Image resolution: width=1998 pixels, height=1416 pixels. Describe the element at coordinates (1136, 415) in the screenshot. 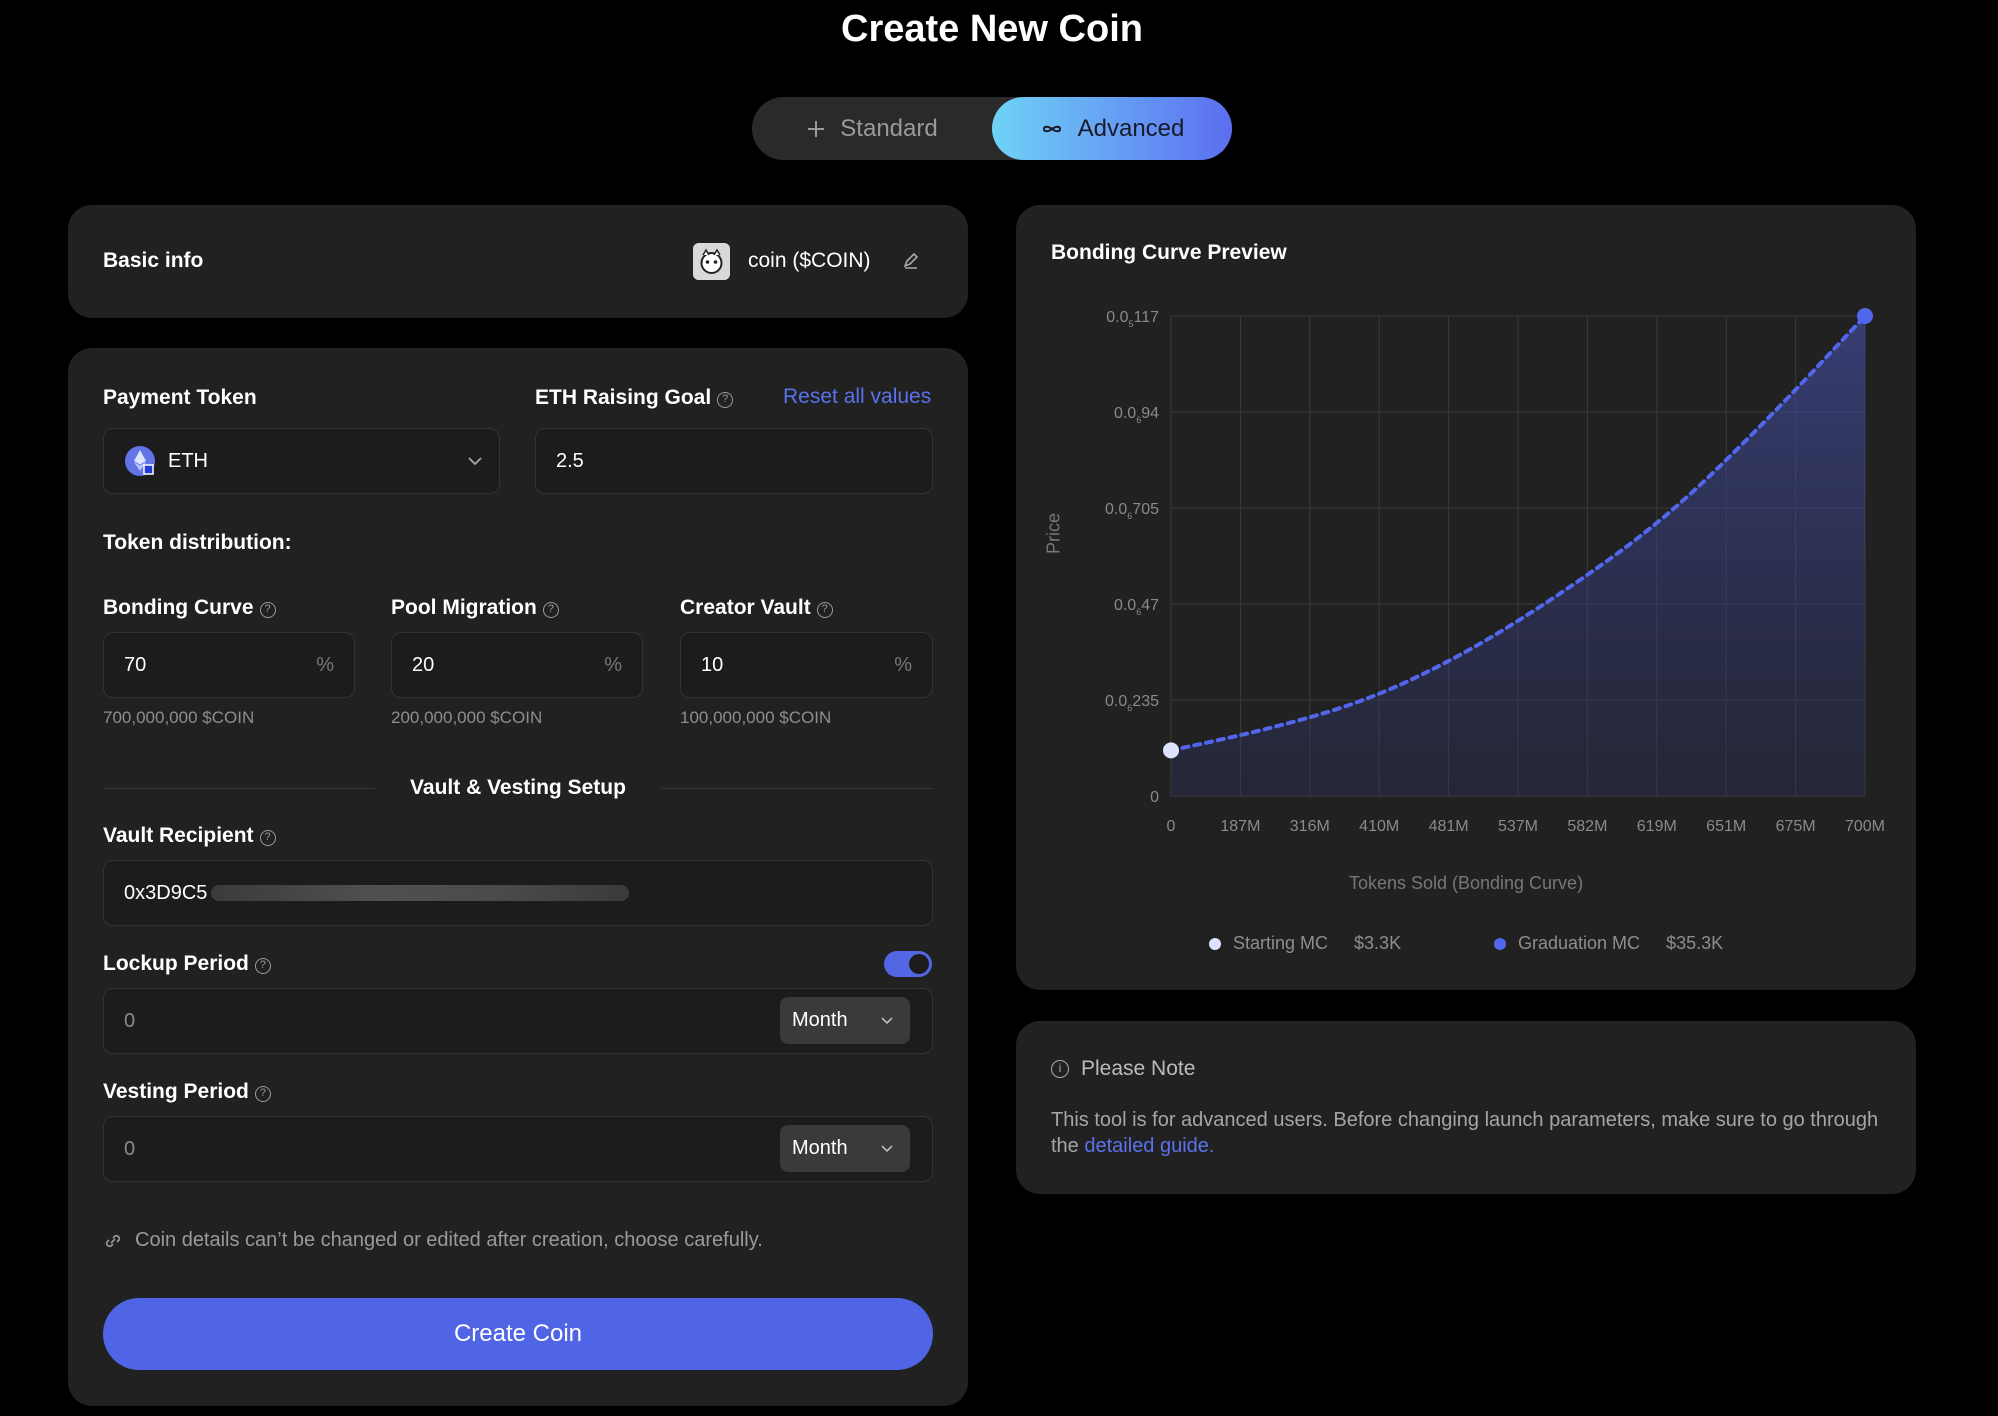

I see `y-tick-label: 0.0694` at that location.